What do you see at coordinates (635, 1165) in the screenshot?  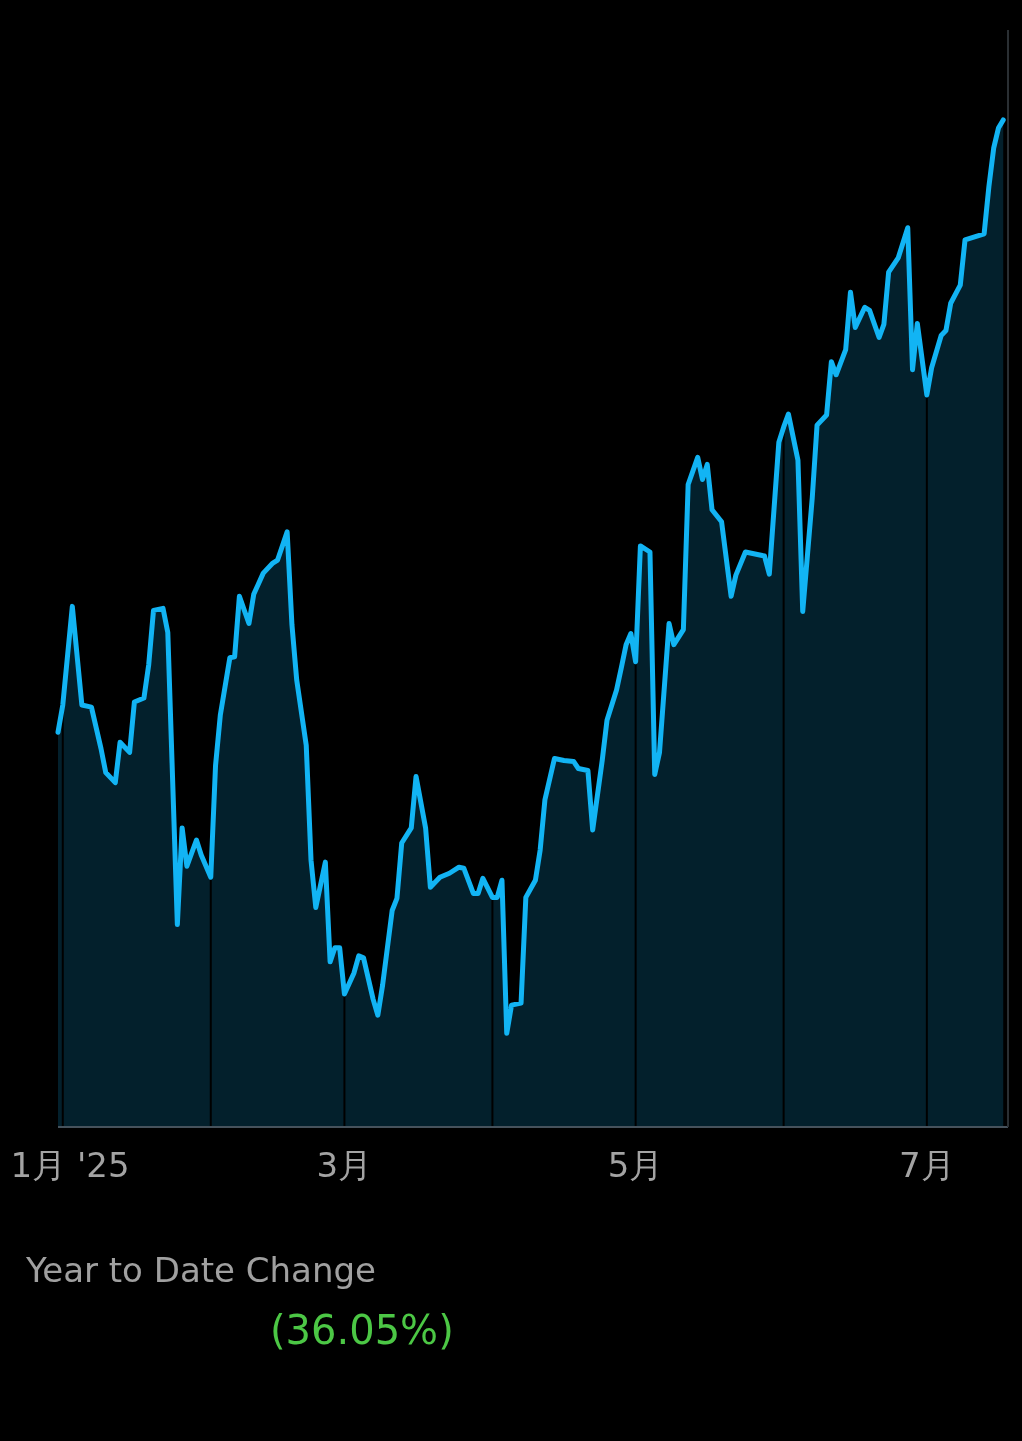 I see `x-tick-label: 5月` at bounding box center [635, 1165].